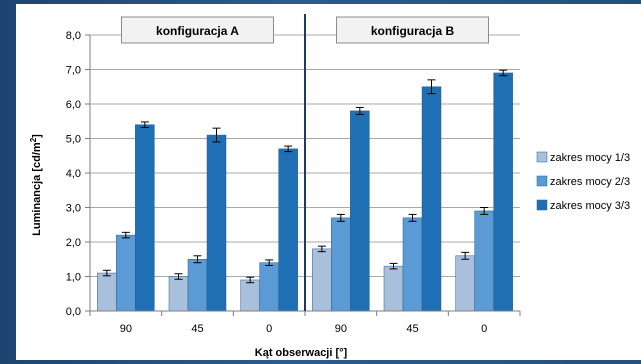 The image size is (641, 364). What do you see at coordinates (590, 206) in the screenshot?
I see `legend-label: zakres mocy 3/3` at bounding box center [590, 206].